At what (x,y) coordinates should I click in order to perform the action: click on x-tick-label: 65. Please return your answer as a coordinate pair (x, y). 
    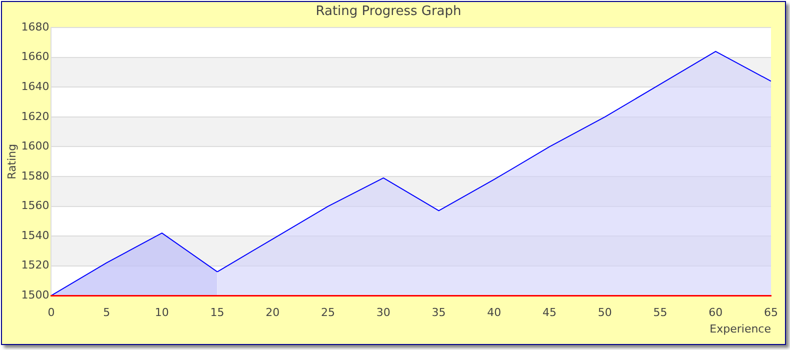
    Looking at the image, I should click on (771, 313).